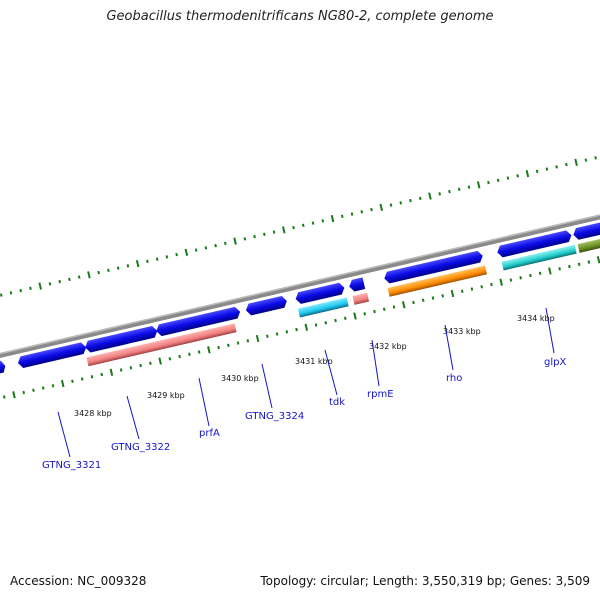 This screenshot has height=600, width=600. Describe the element at coordinates (323, 307) in the screenshot. I see `feature-tdk` at that location.